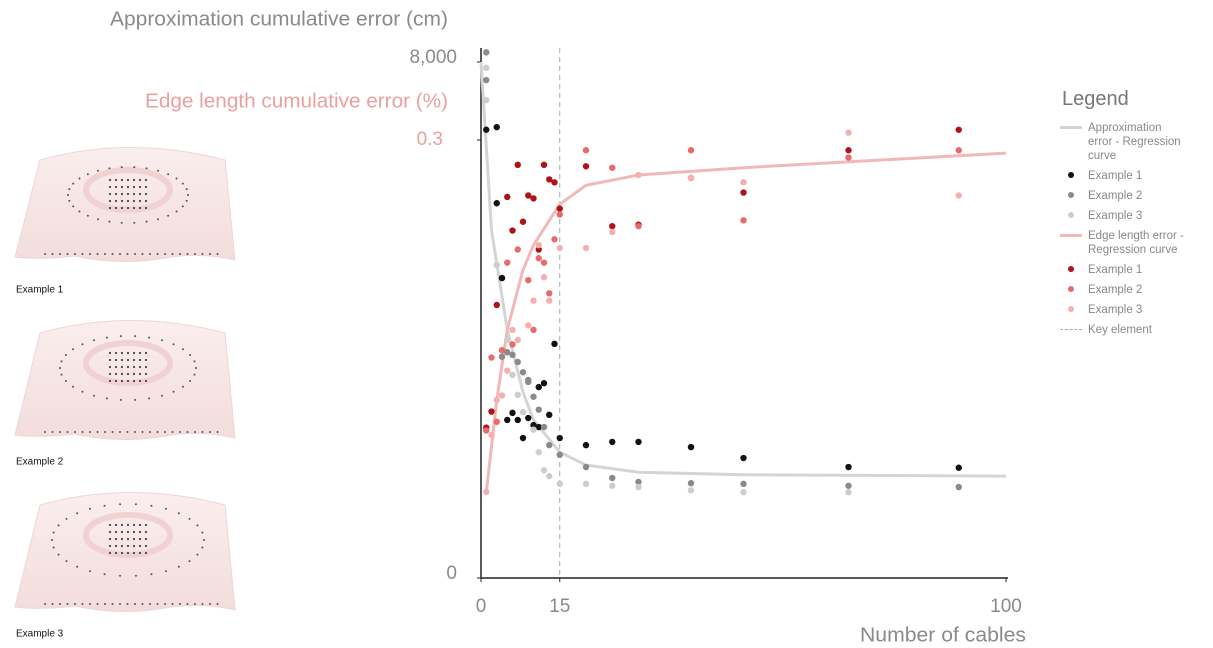  What do you see at coordinates (40, 462) in the screenshot?
I see `thumbnail-label: Example 2` at bounding box center [40, 462].